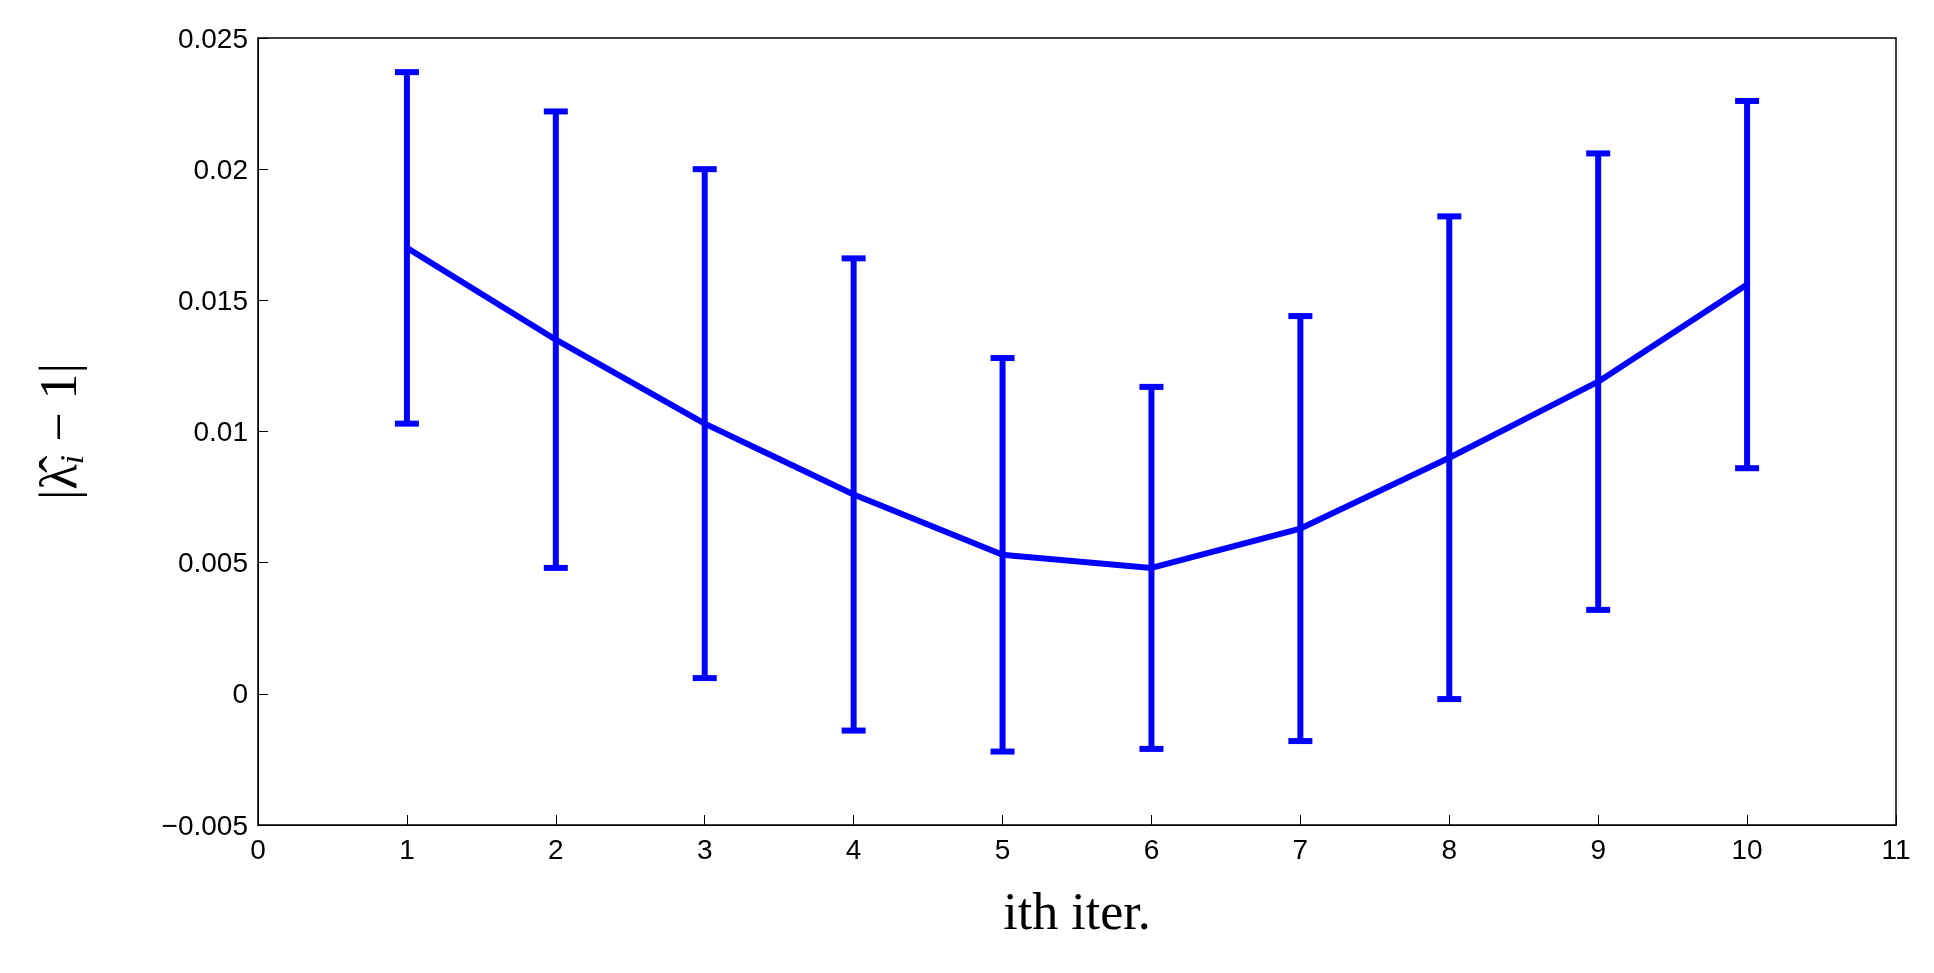  I want to click on x-tick-label: 8, so click(1449, 849).